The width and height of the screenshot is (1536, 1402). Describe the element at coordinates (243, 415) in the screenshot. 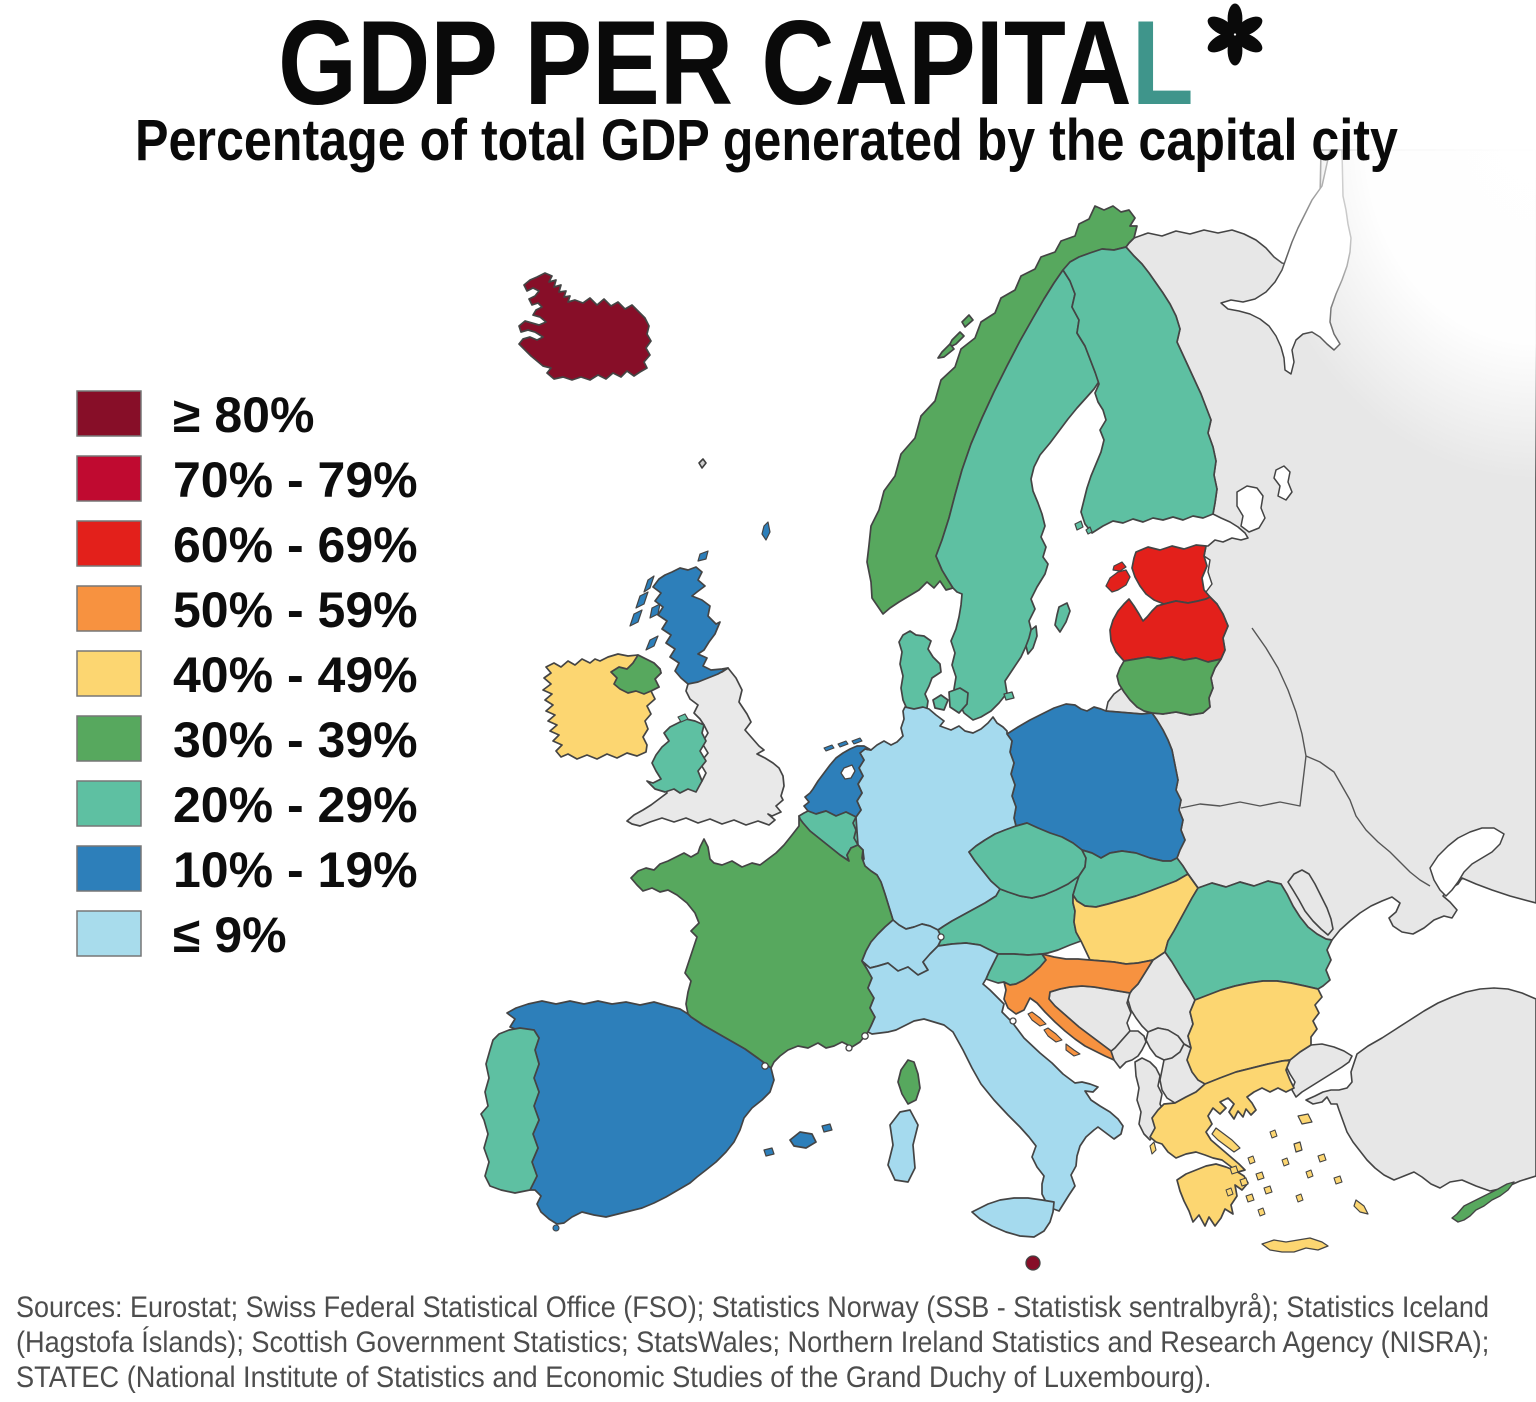

I see `svg-text: ≥ 80%` at that location.